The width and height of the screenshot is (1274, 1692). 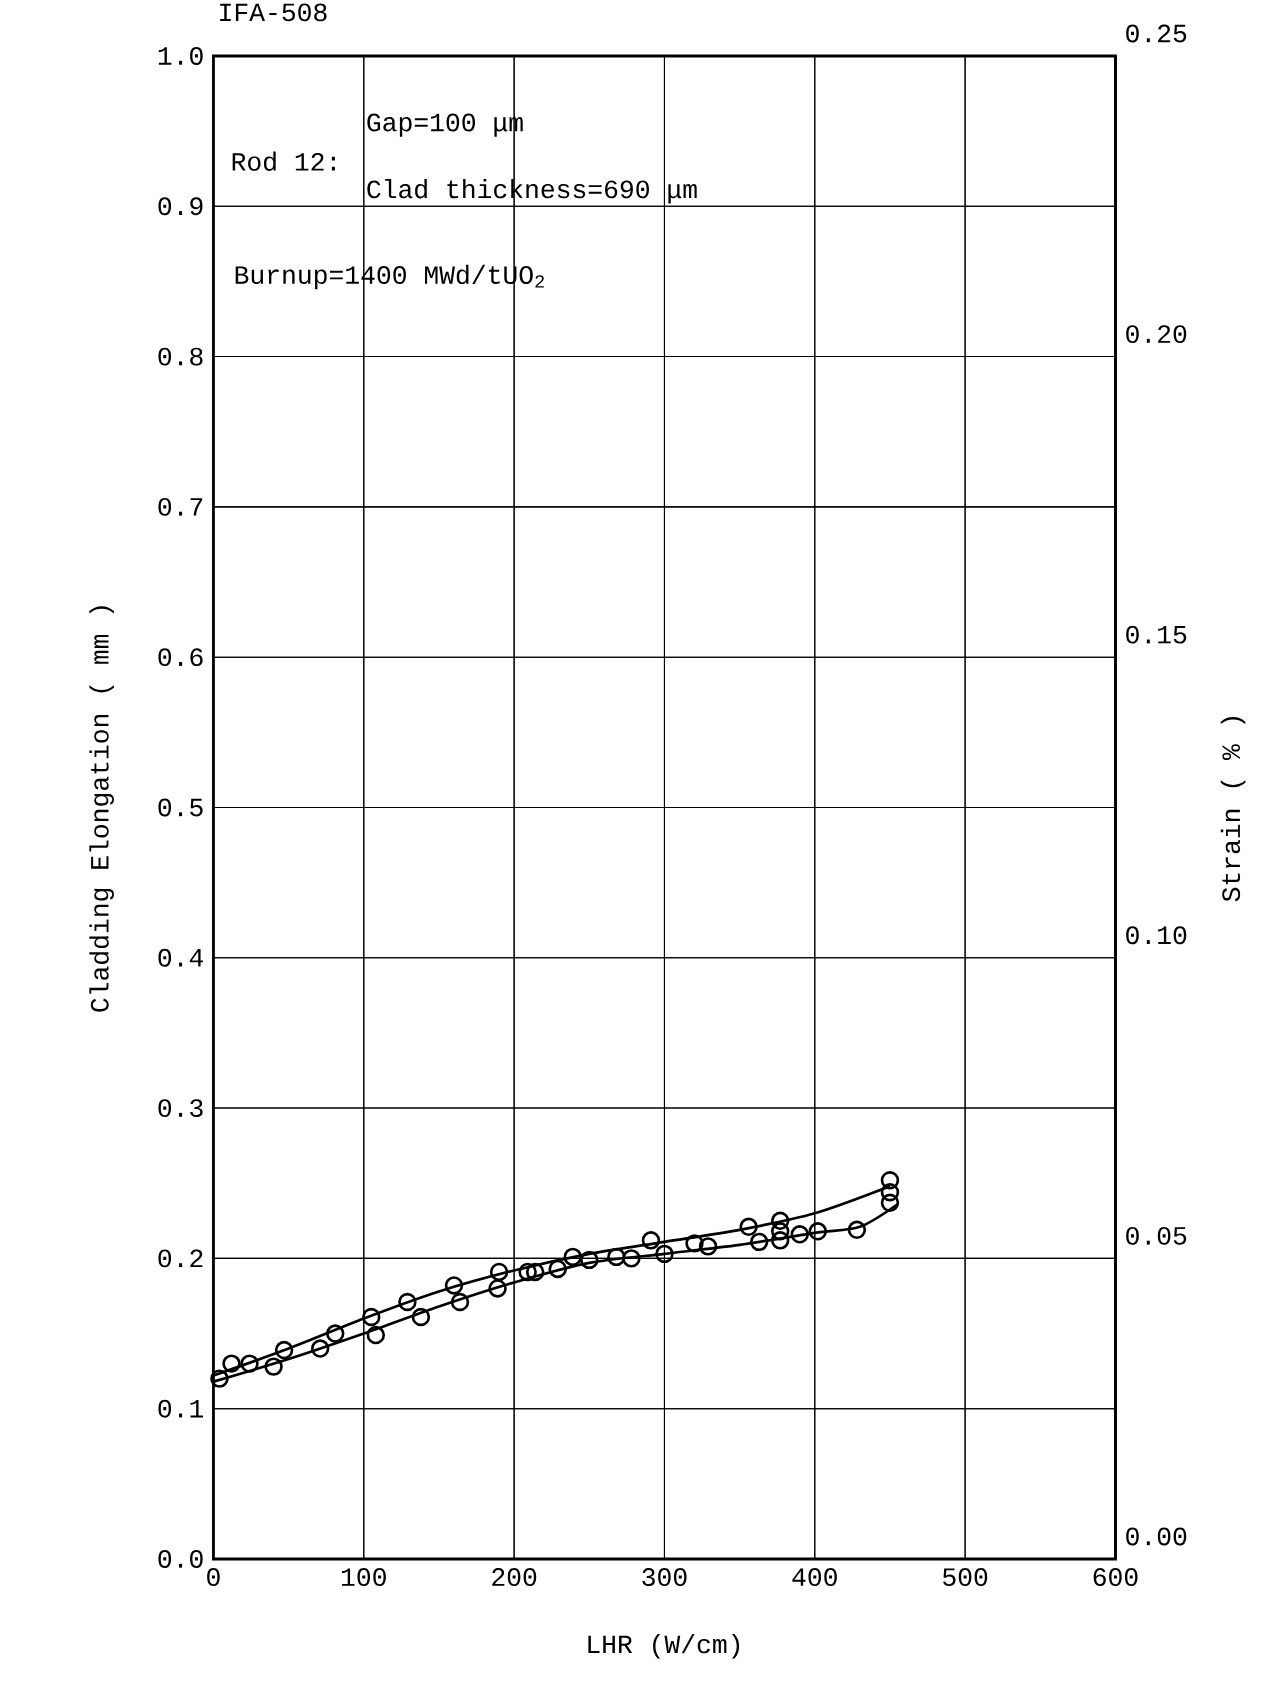 I want to click on x-tick-label: 200, so click(x=514, y=1577).